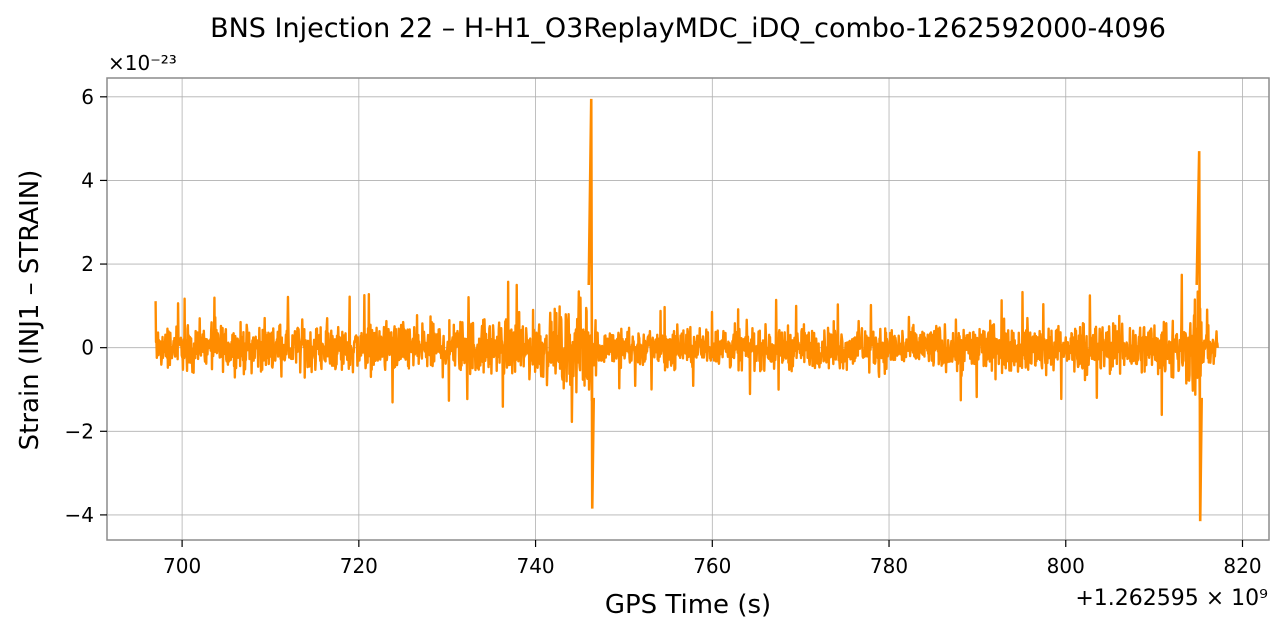 The height and width of the screenshot is (633, 1284). What do you see at coordinates (535, 566) in the screenshot?
I see `x-tick-label: 740` at bounding box center [535, 566].